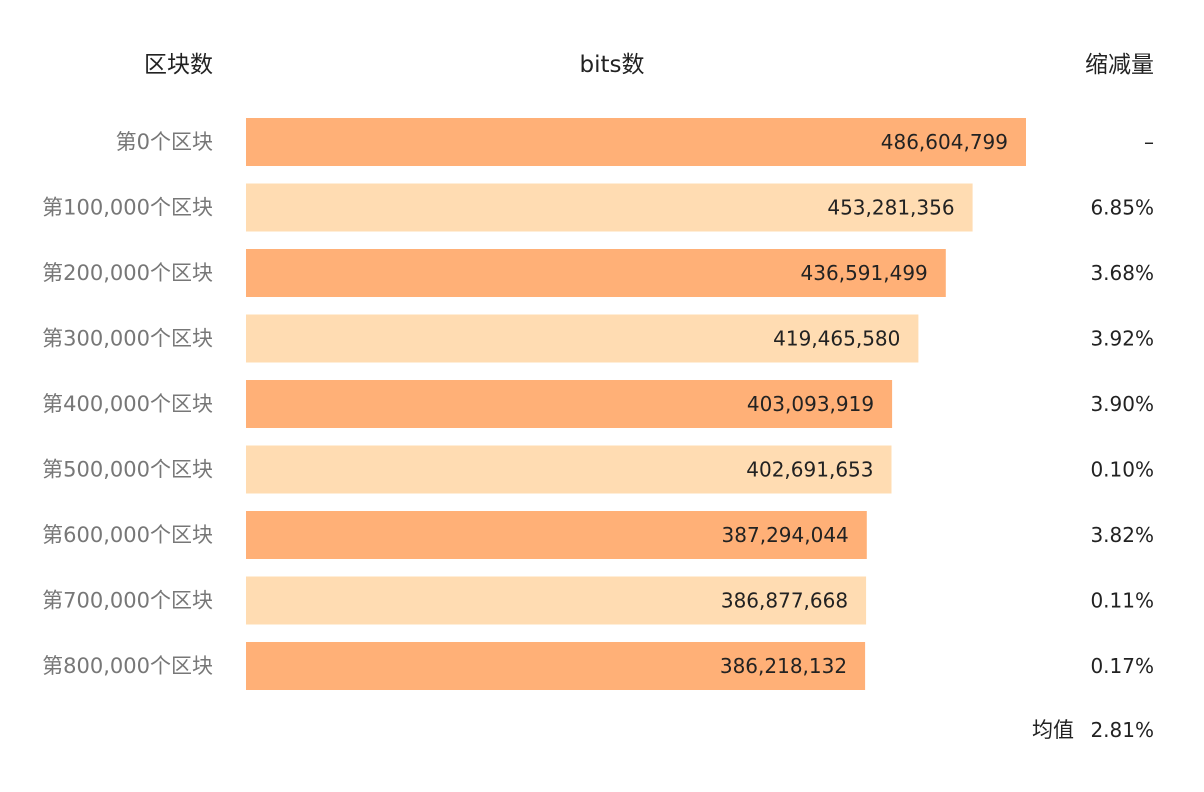 Image resolution: width=1204 pixels, height=792 pixels. Describe the element at coordinates (1122, 730) in the screenshot. I see `average-value: 2.81%` at that location.